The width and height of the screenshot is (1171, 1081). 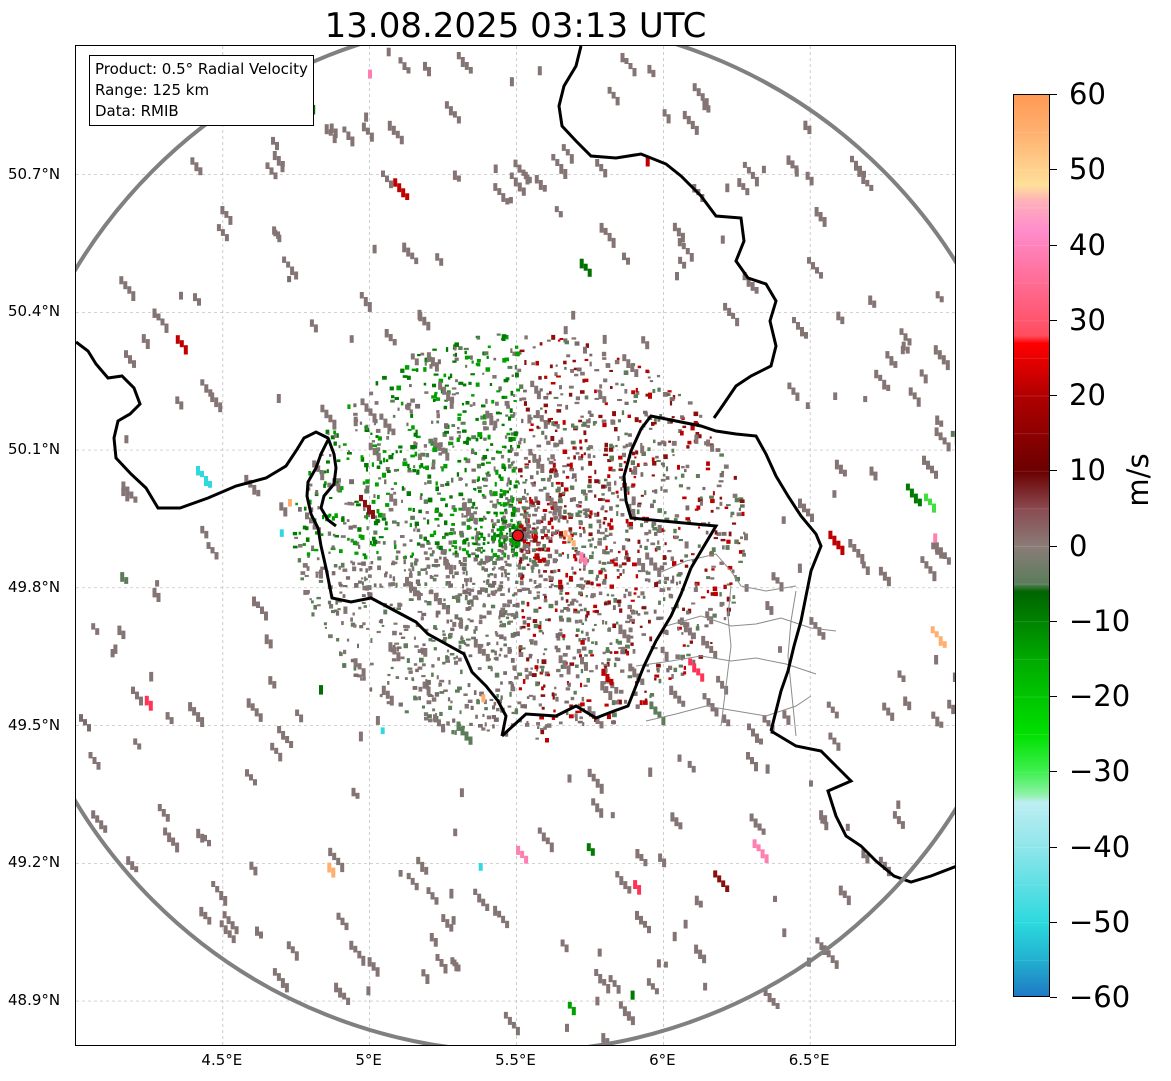 I want to click on radar-site-marker, so click(x=517, y=535).